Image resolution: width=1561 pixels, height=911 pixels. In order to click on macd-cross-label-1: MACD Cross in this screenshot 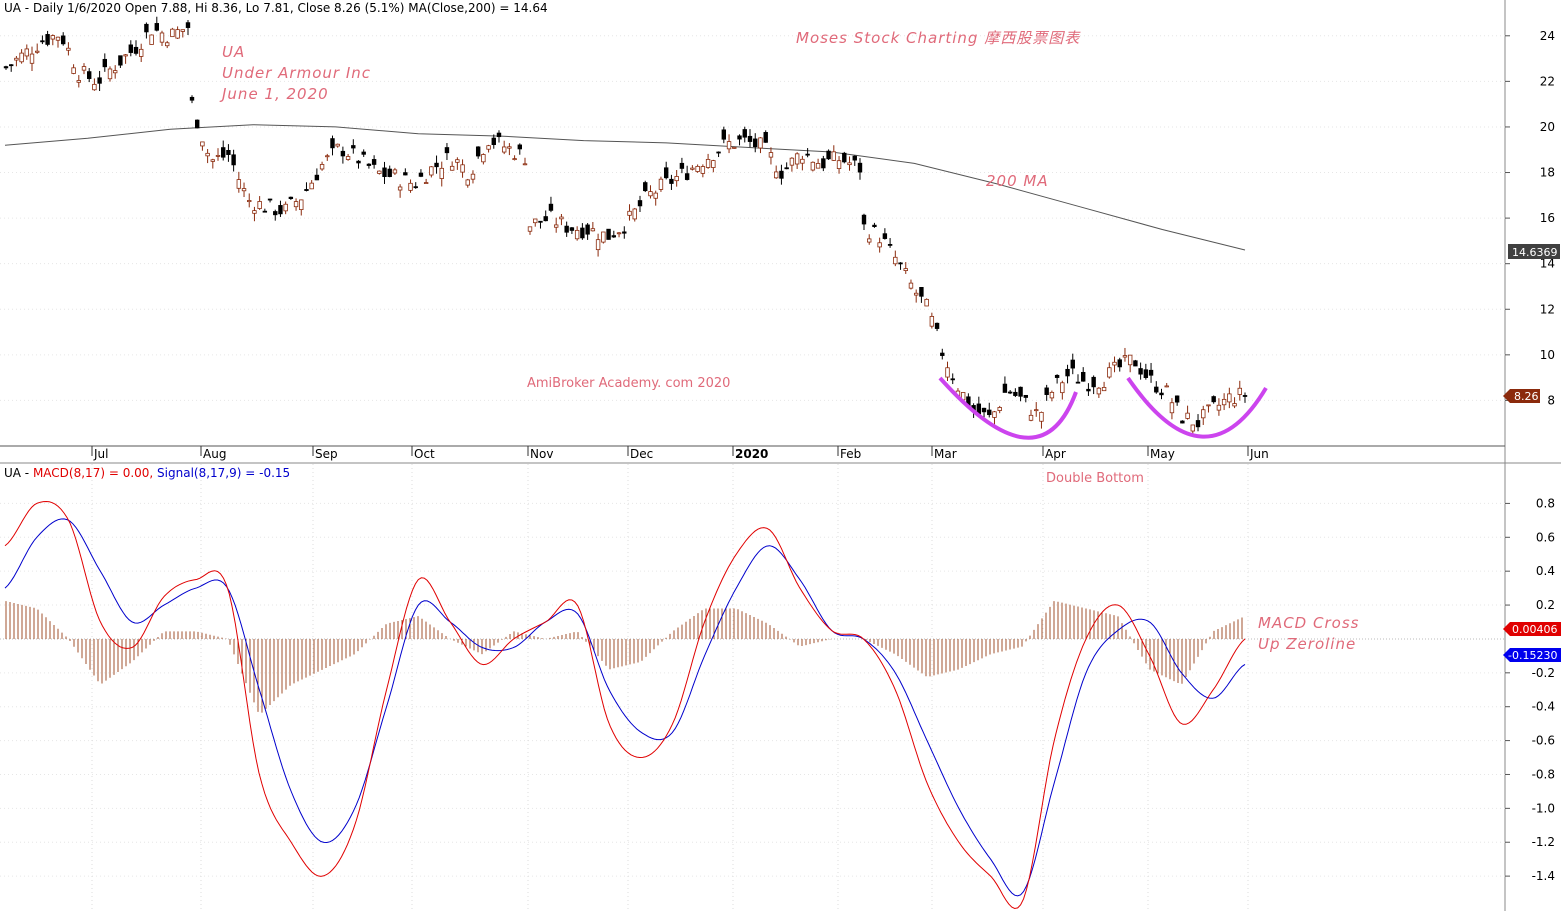, I will do `click(1308, 623)`.